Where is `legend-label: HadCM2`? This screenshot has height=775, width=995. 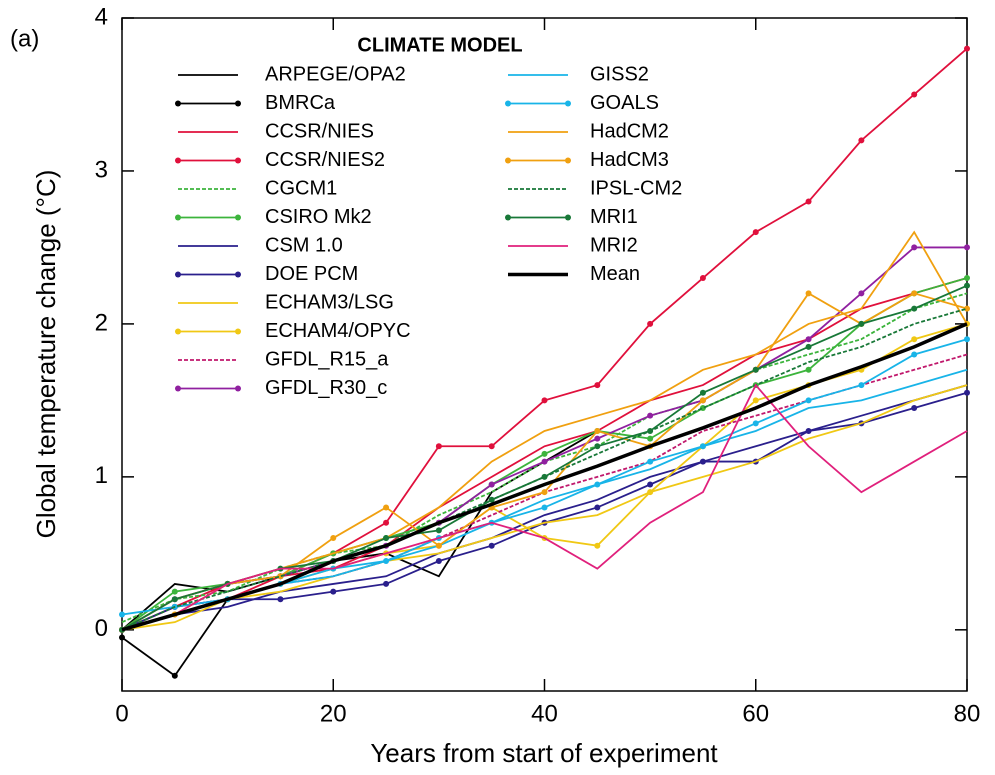
legend-label: HadCM2 is located at coordinates (629, 131).